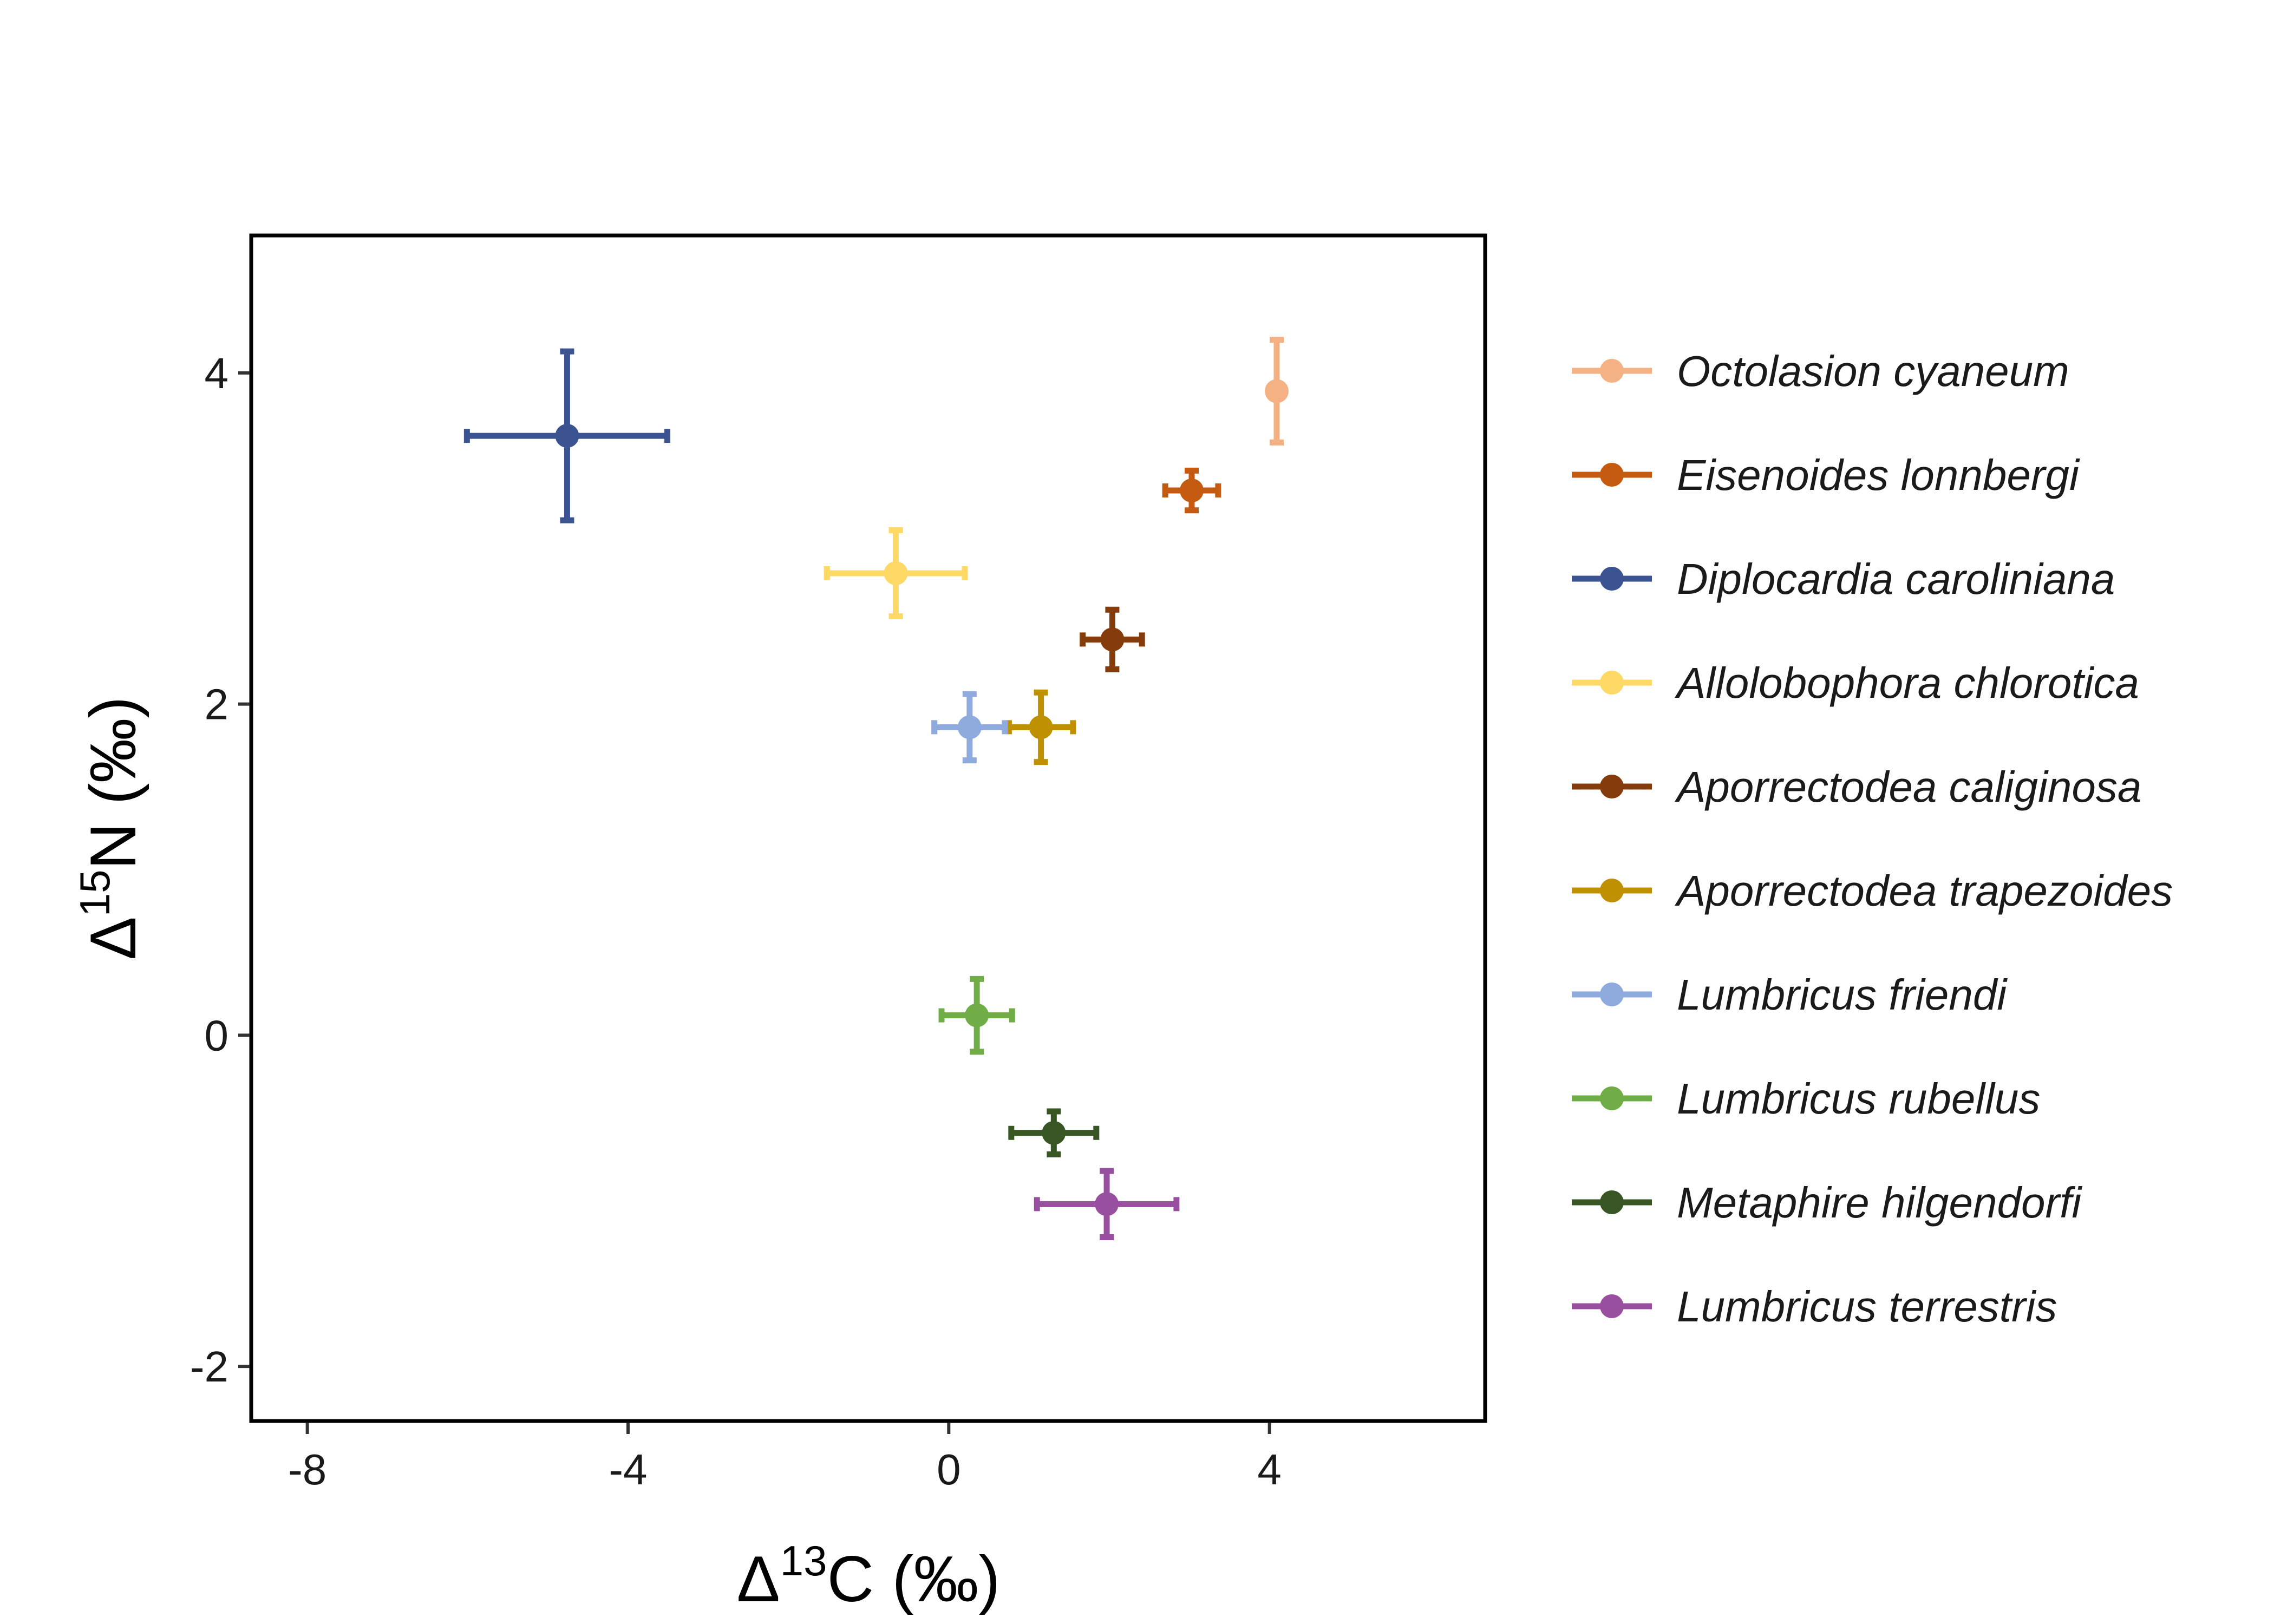 The height and width of the screenshot is (1624, 2274). I want to click on data-point-eisenoides-lonnbergi, so click(1192, 491).